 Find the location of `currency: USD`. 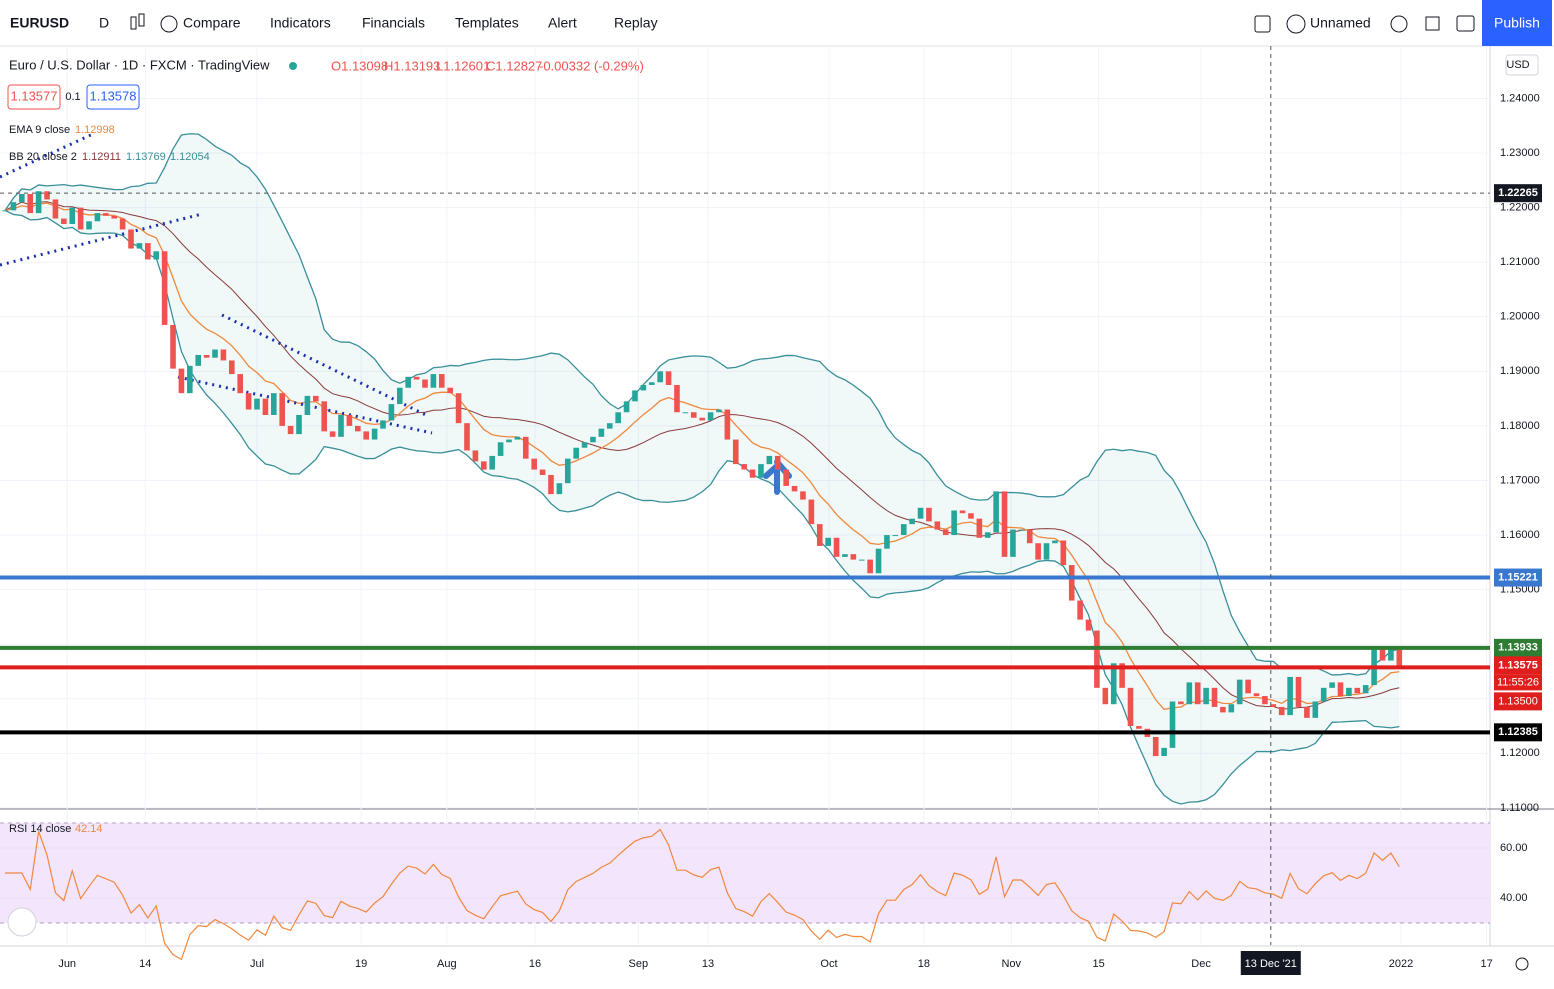

currency: USD is located at coordinates (1517, 65).